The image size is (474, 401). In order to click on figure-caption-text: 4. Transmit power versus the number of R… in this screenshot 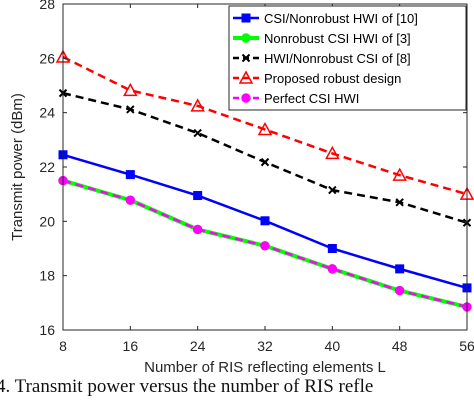, I will do `click(187, 386)`.